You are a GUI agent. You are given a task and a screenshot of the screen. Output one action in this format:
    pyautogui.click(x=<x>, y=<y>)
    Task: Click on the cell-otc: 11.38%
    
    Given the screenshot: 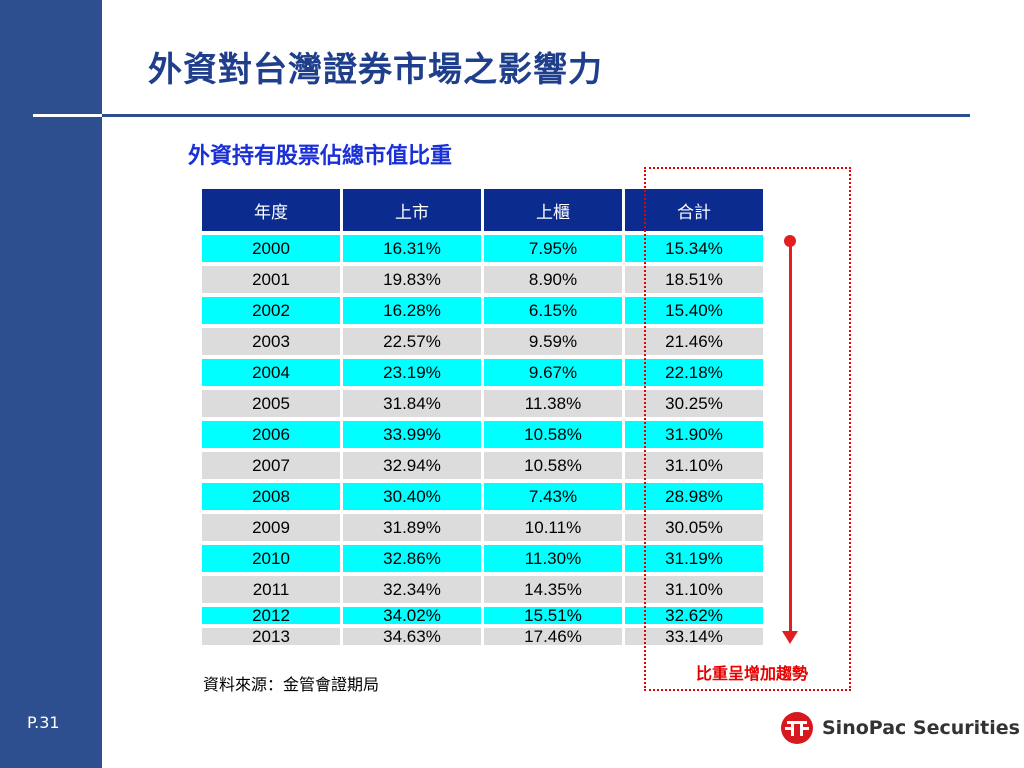 What is the action you would take?
    pyautogui.click(x=553, y=403)
    